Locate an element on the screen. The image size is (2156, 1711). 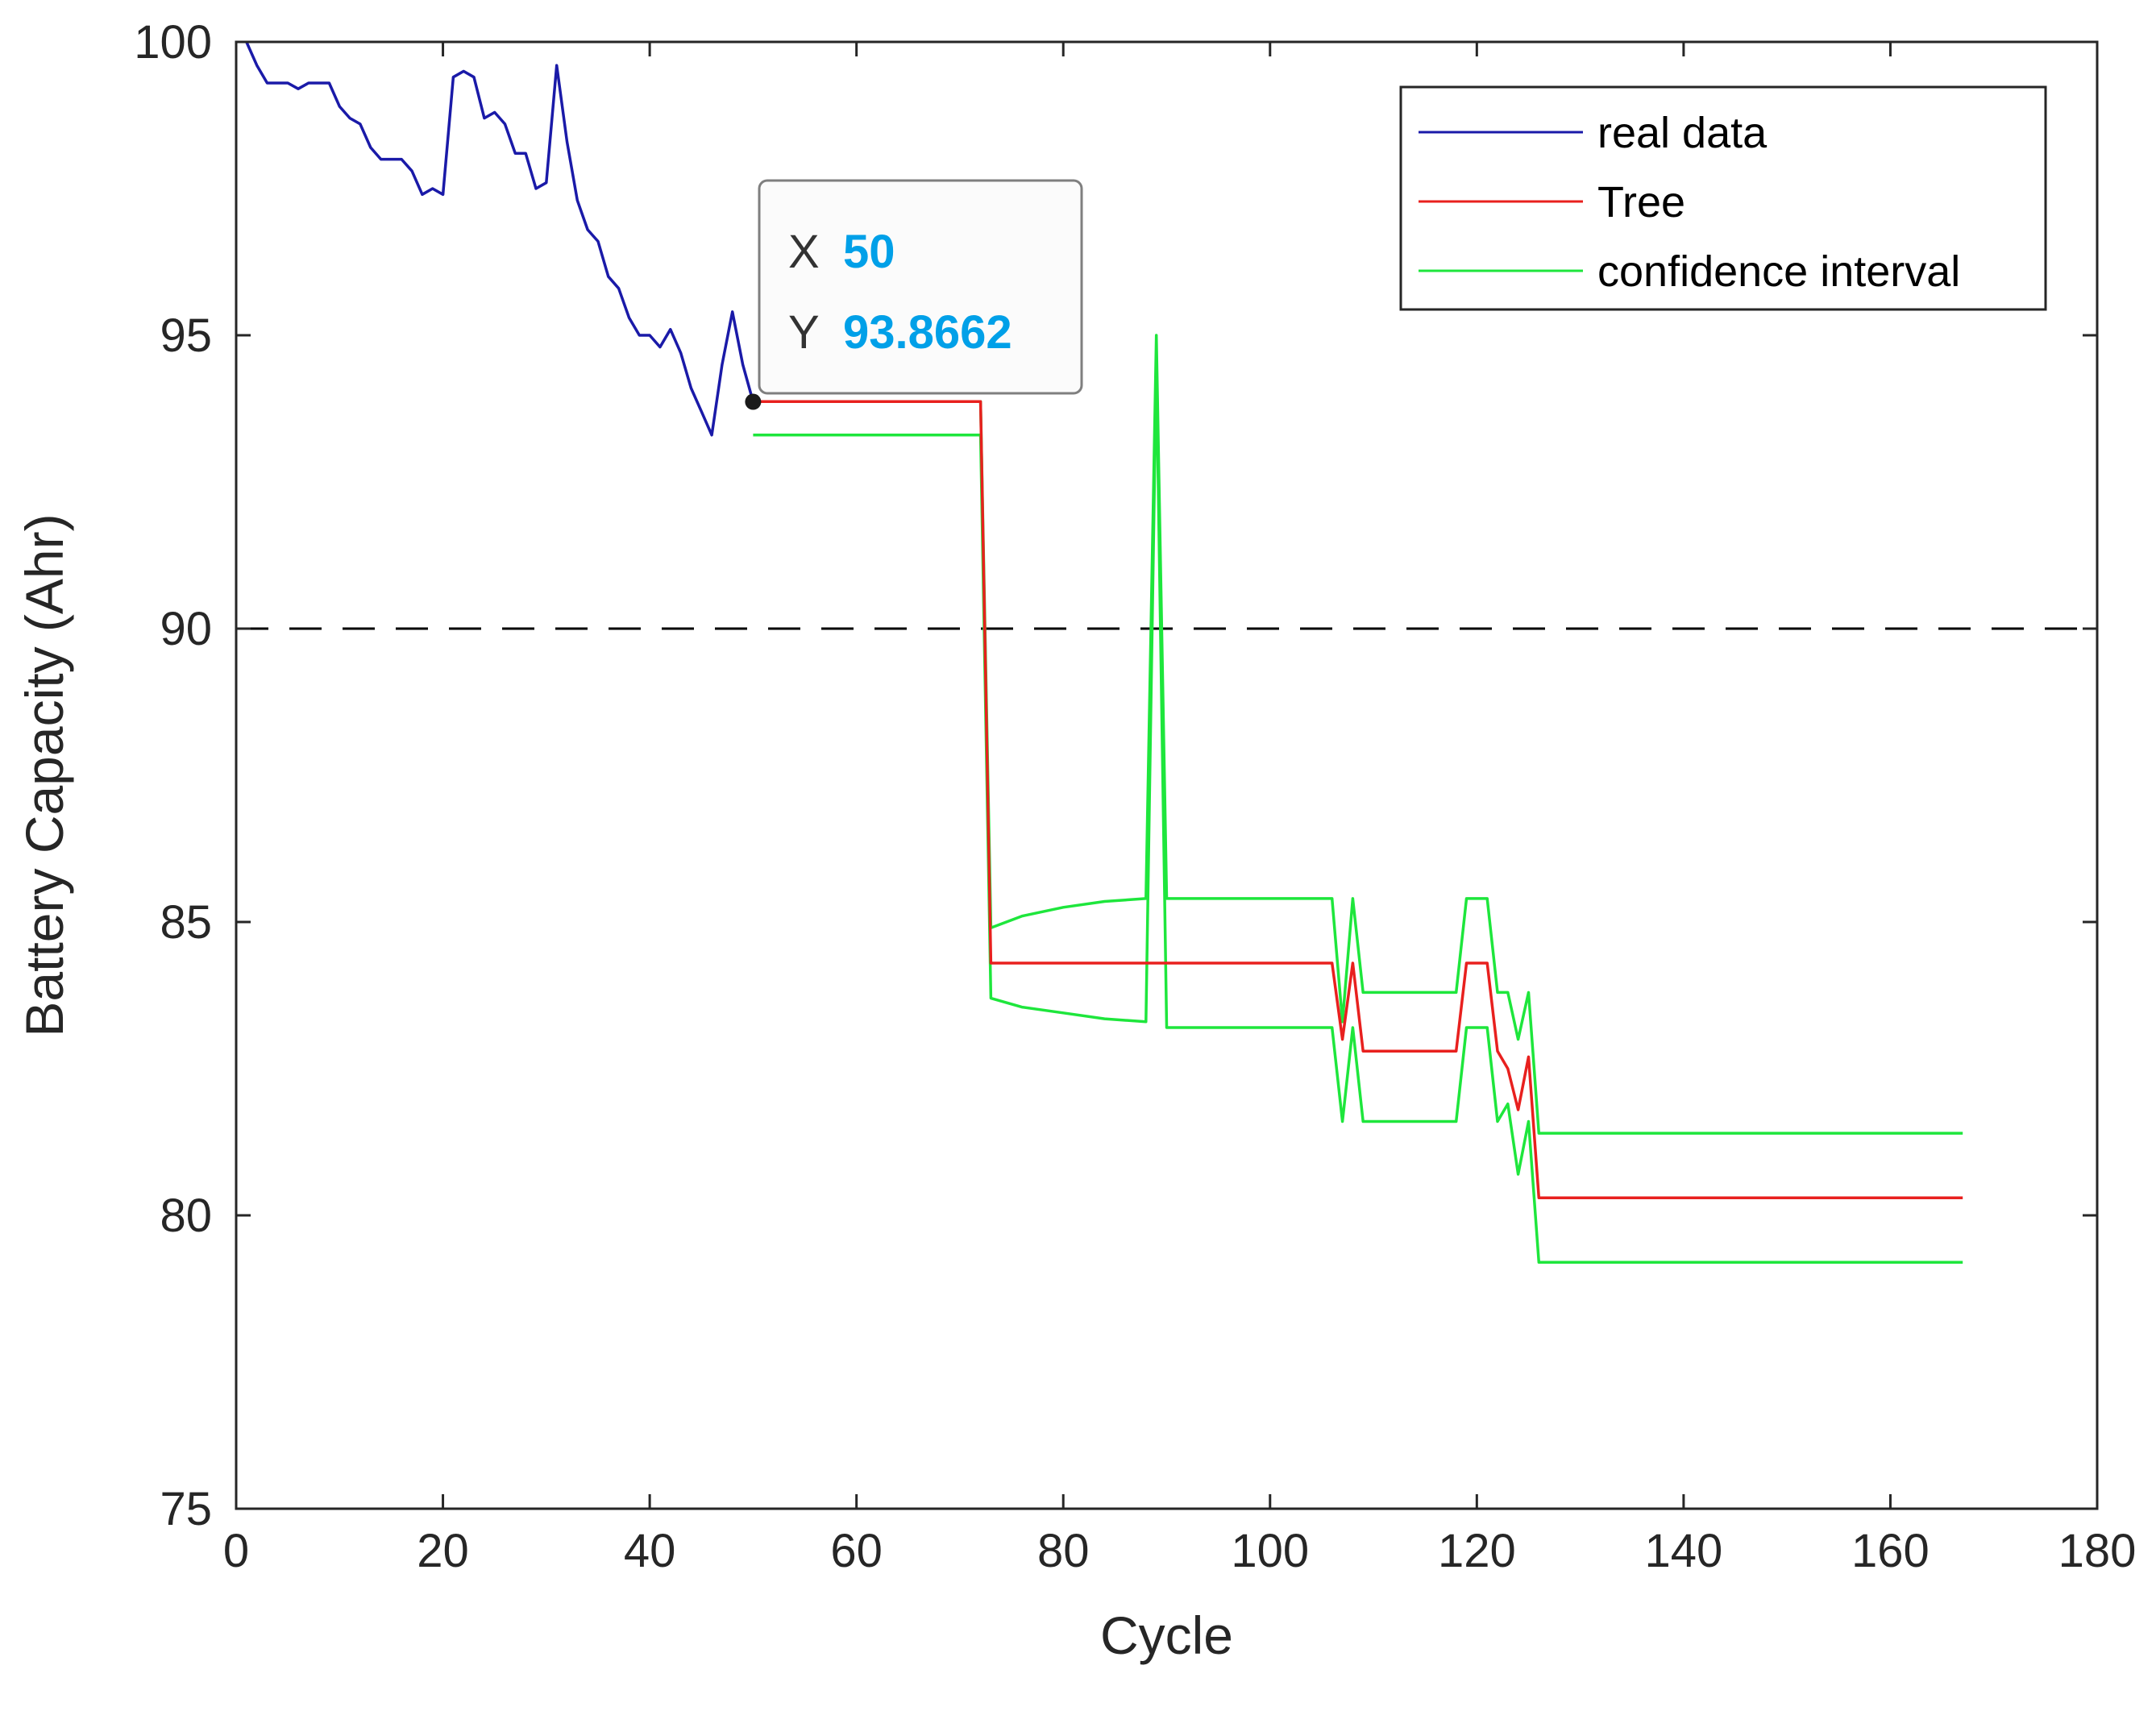
y-axis-title: Battery Capacity (Ahr) is located at coordinates (44, 775).